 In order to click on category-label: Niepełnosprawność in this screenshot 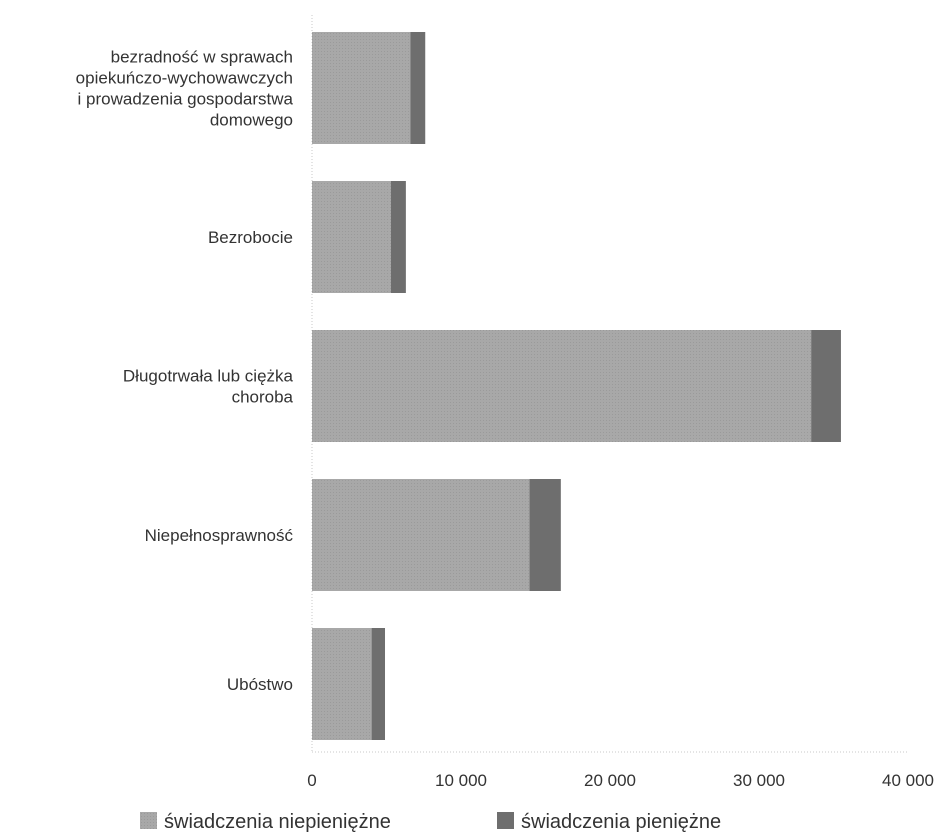, I will do `click(219, 535)`.